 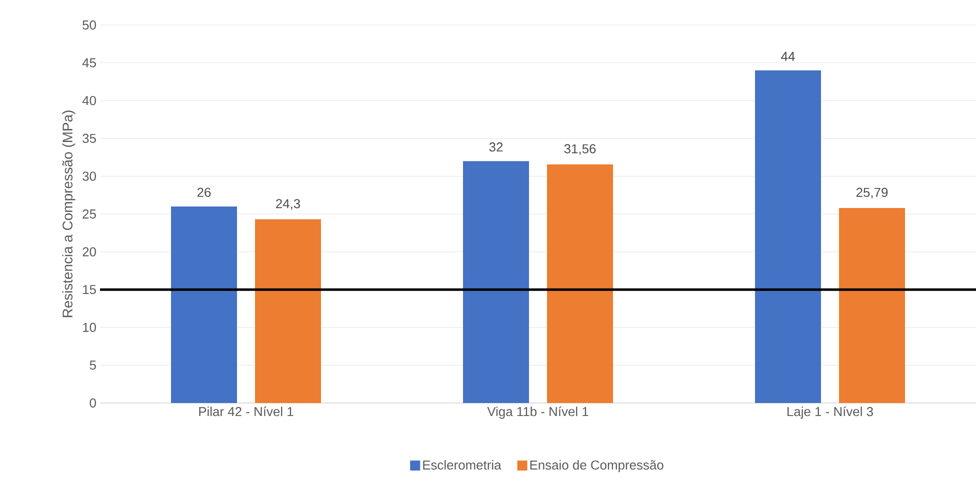 I want to click on y-tick-label: 30, so click(x=89, y=176).